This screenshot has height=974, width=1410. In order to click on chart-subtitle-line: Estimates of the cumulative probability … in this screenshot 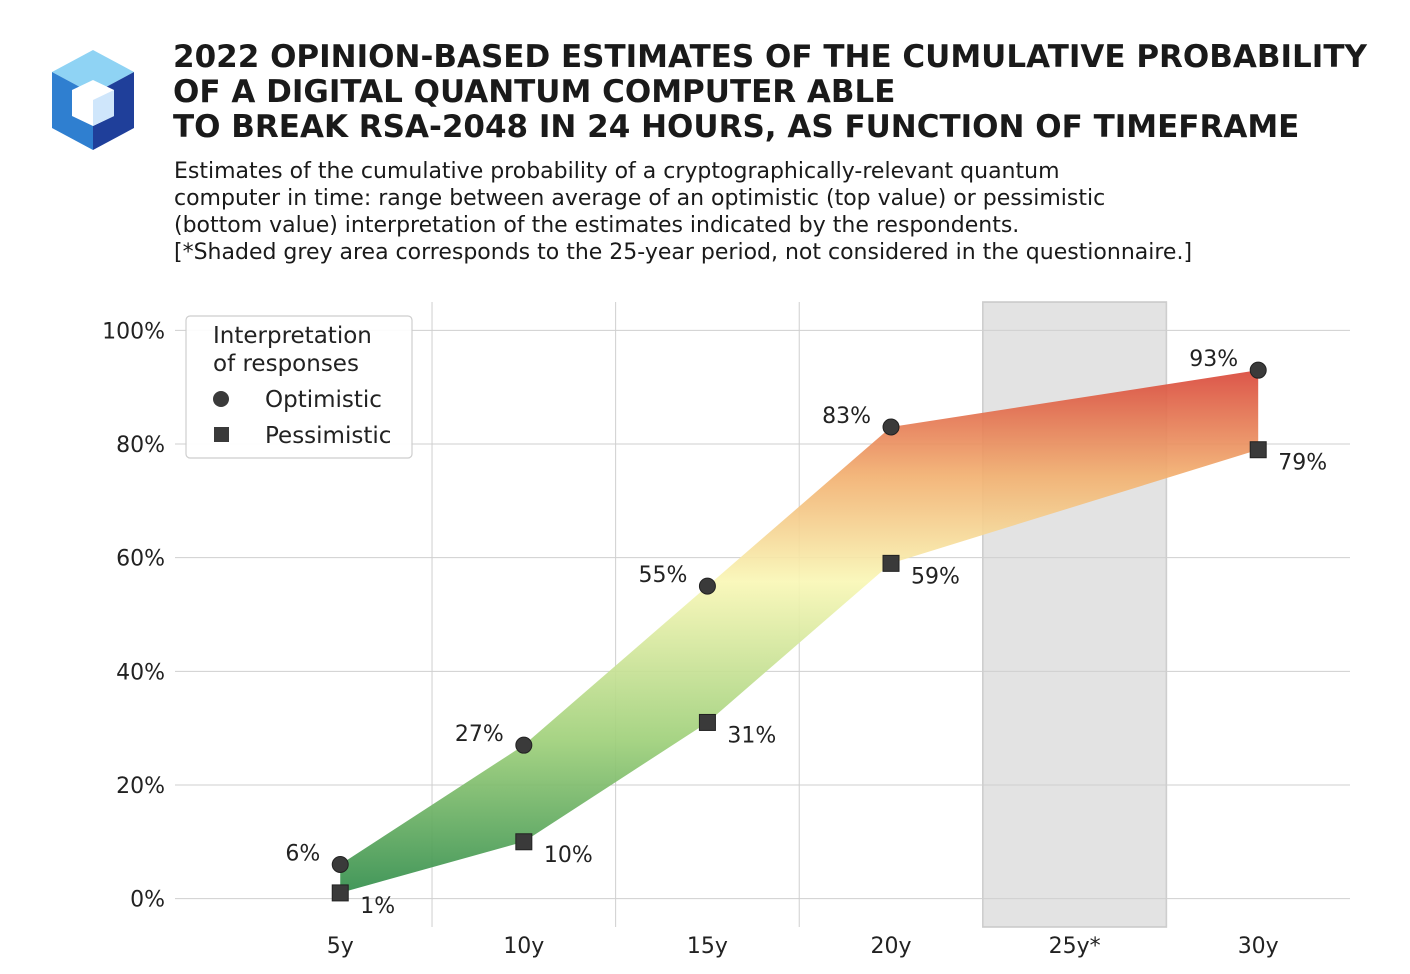, I will do `click(617, 171)`.